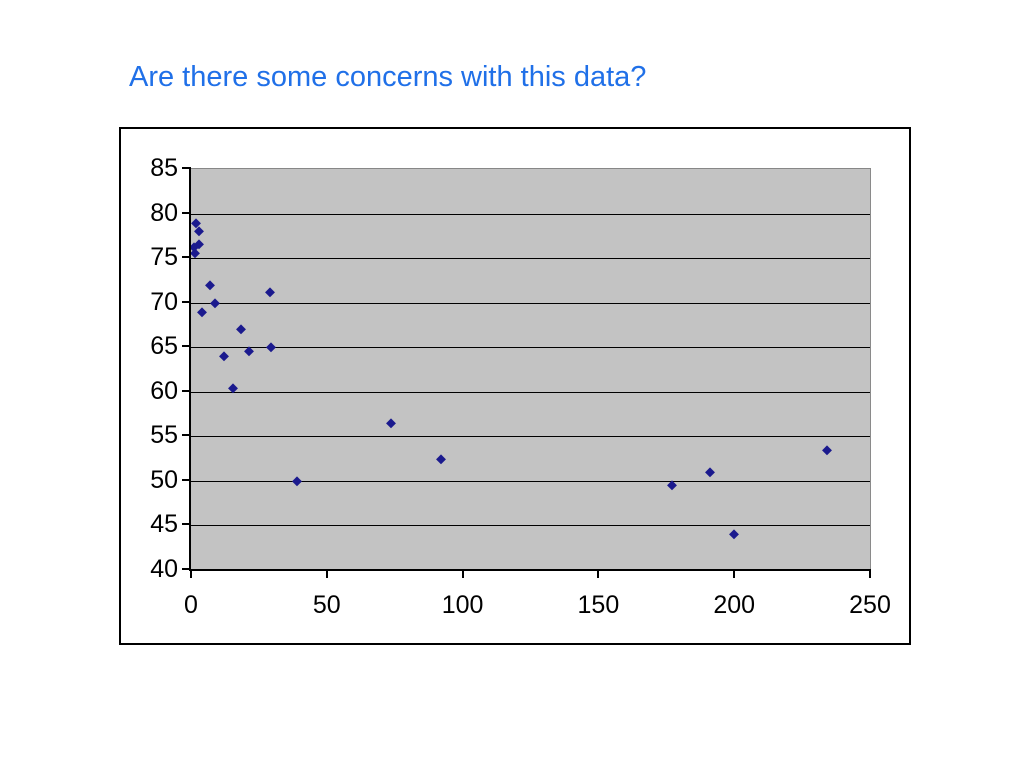 The image size is (1024, 768). What do you see at coordinates (531, 570) in the screenshot?
I see `x-axis-line` at bounding box center [531, 570].